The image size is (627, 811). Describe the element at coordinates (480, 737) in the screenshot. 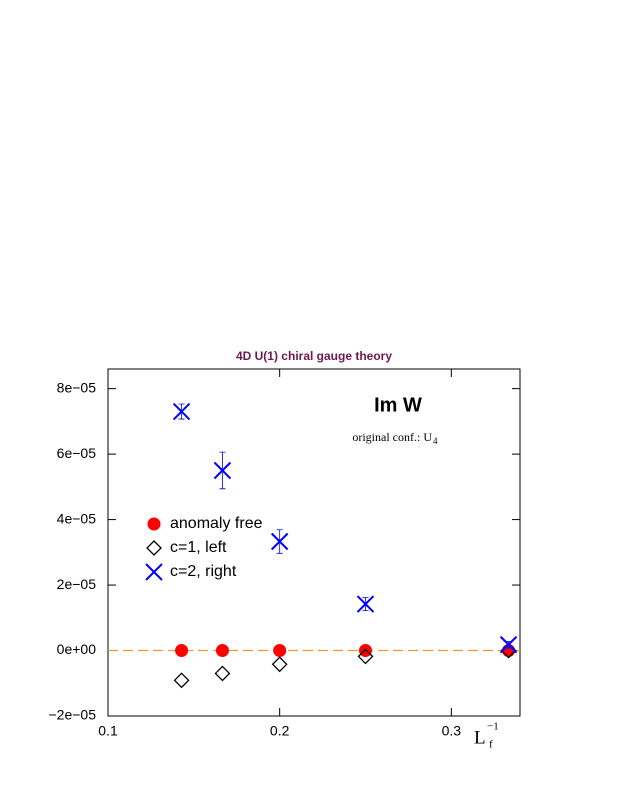

I see `x-axis-label: L` at that location.